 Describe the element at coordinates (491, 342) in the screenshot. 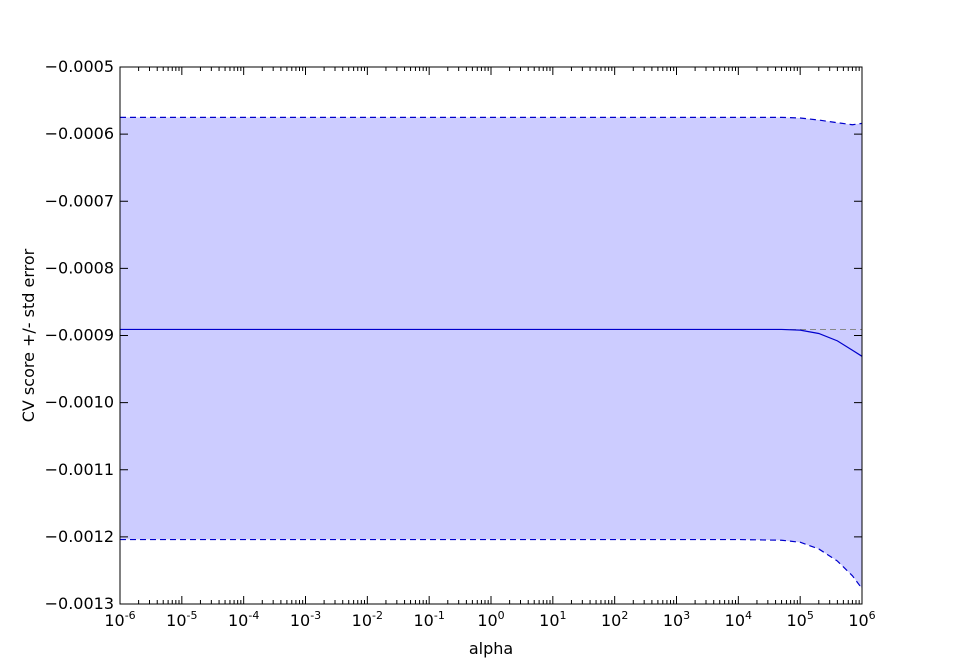

I see `series-line-mean` at that location.